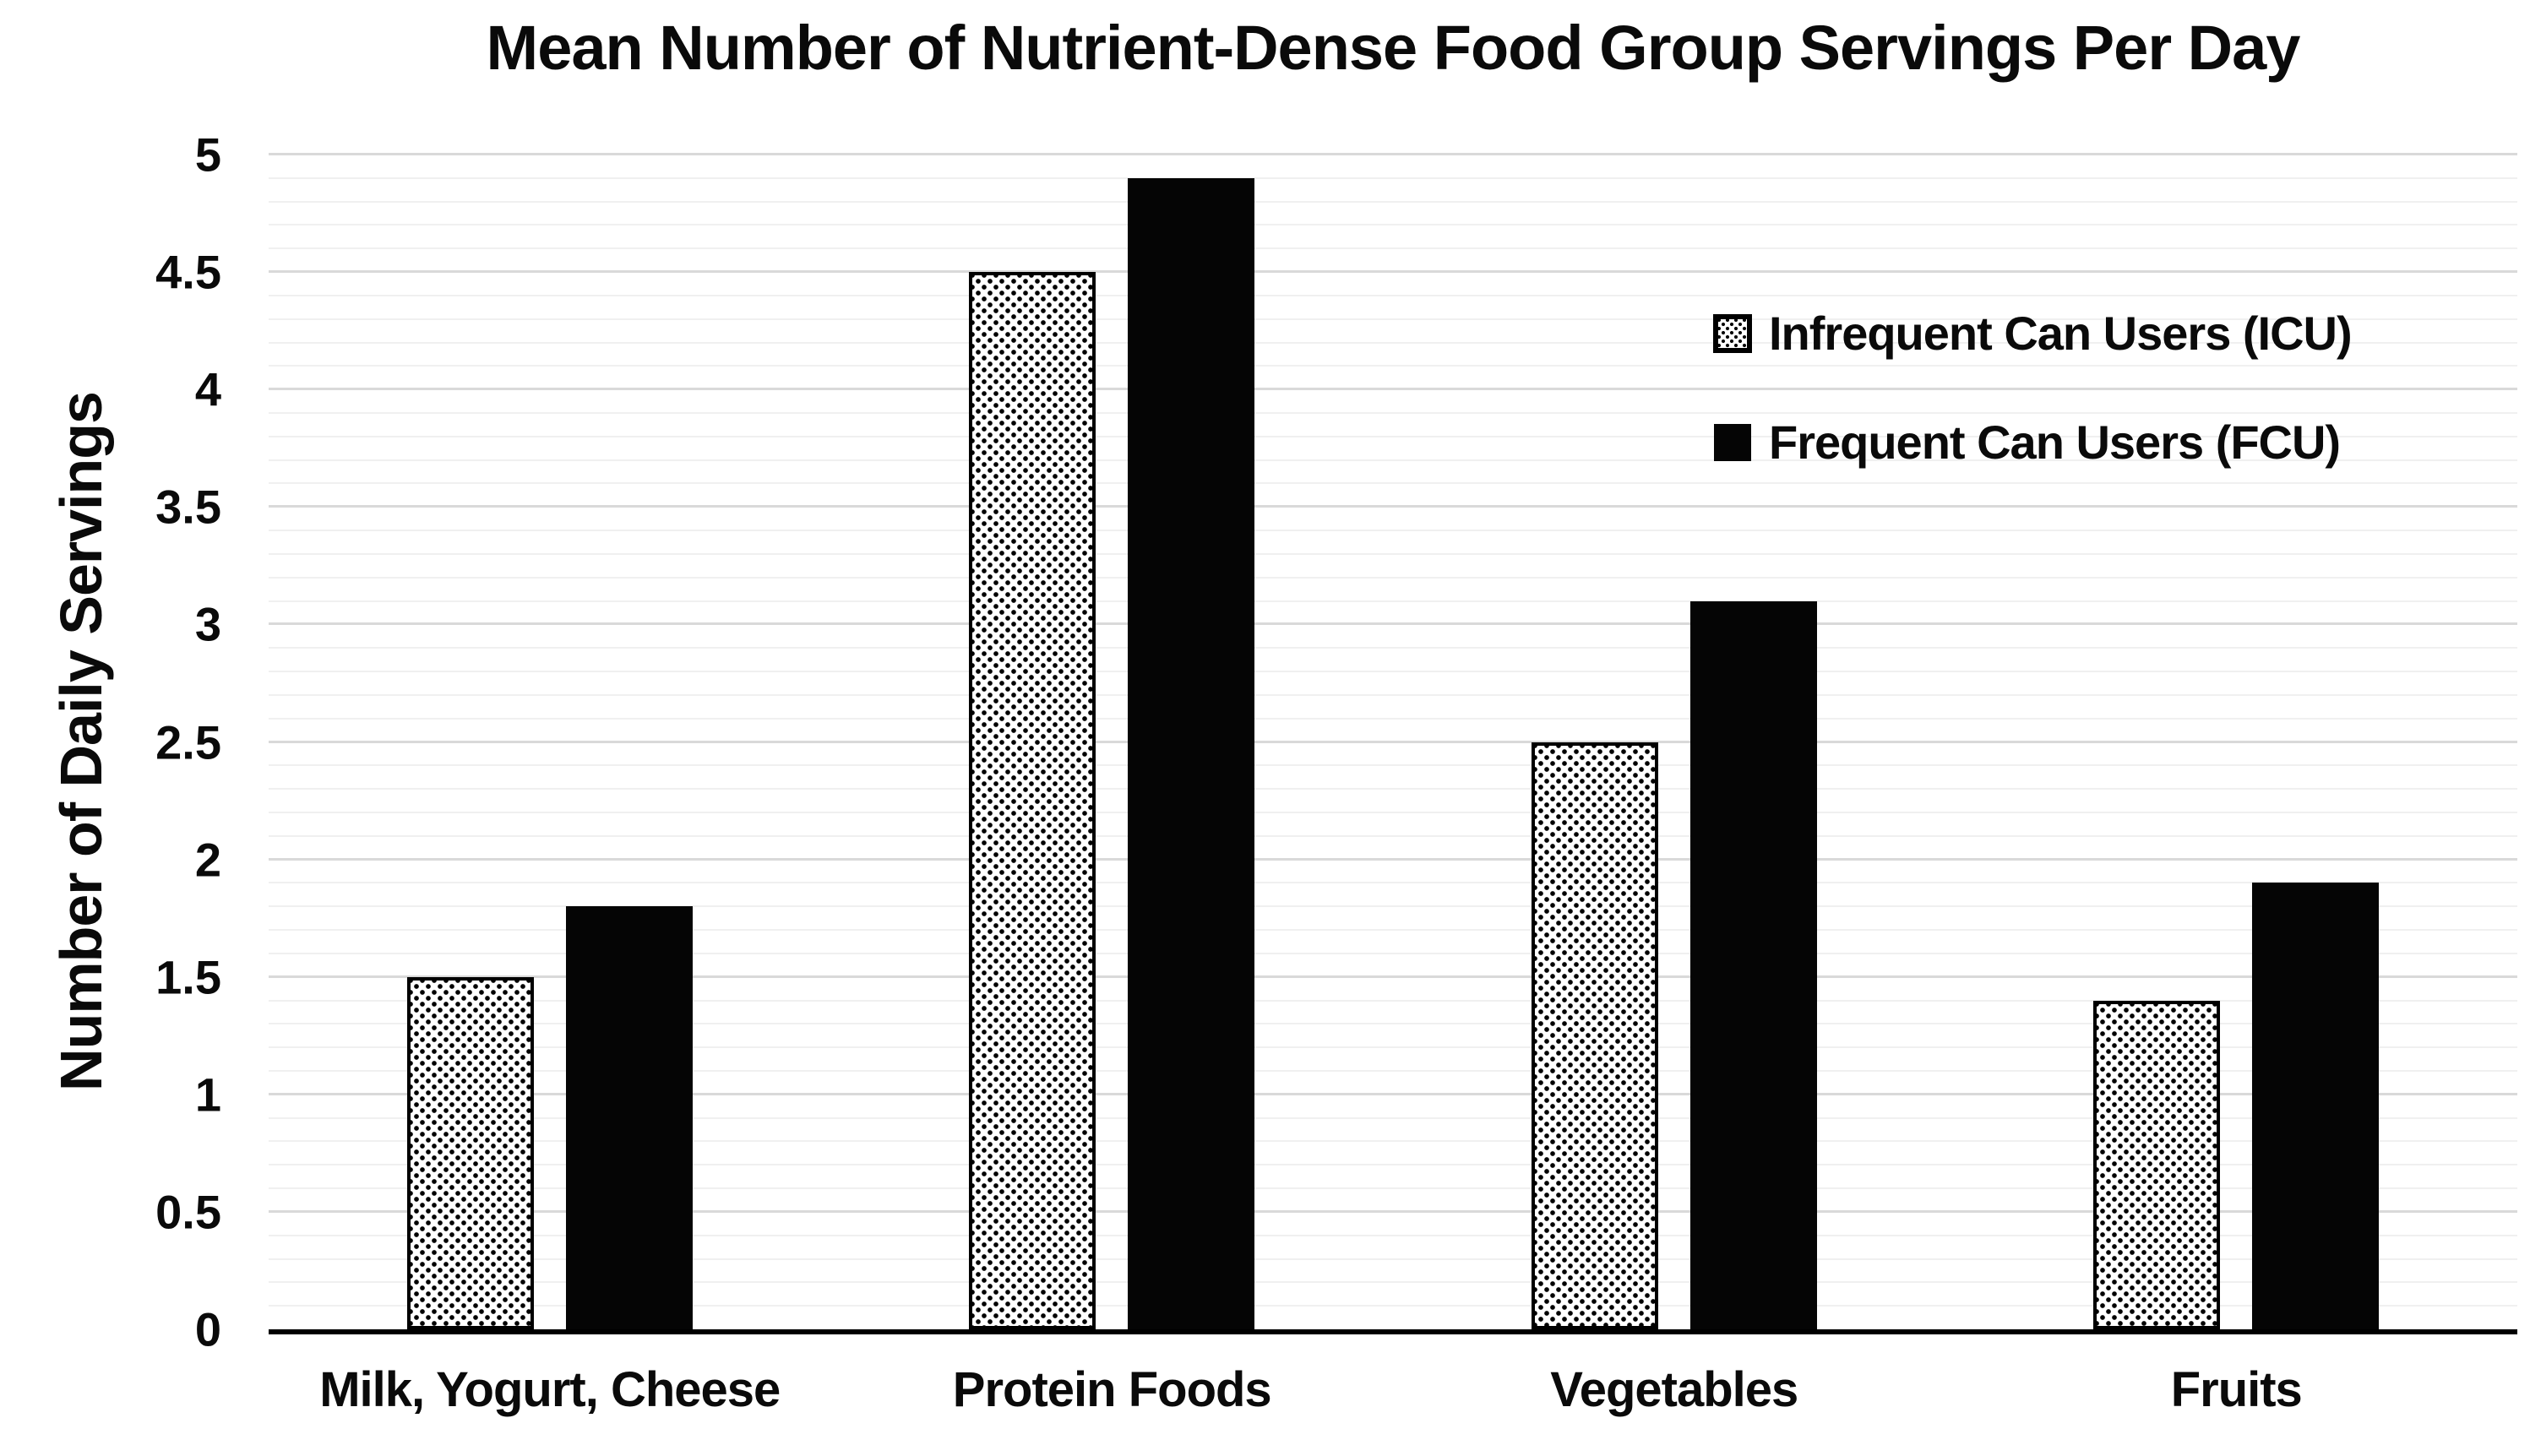  What do you see at coordinates (1393, 249) in the screenshot?
I see `minor-gridline-4.6` at bounding box center [1393, 249].